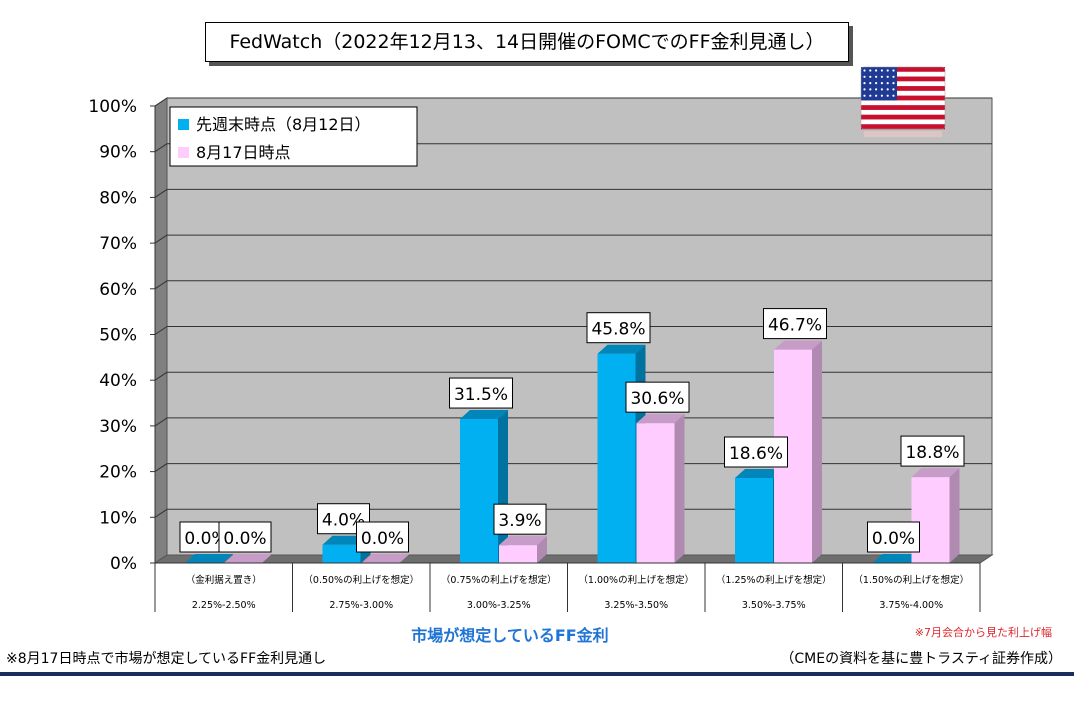 The image size is (1074, 707). Describe the element at coordinates (361, 605) in the screenshot. I see `x-range-label: 2.75%-3.00%` at that location.